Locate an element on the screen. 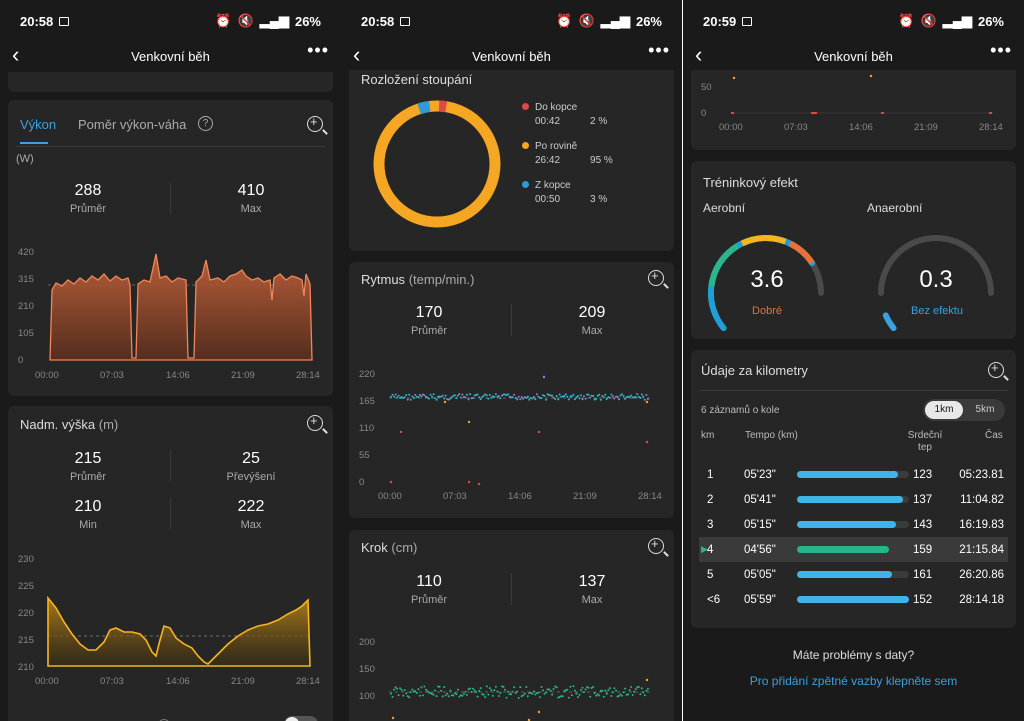 This screenshot has height=721, width=1024. signal-icon: ▂▄▆ is located at coordinates (957, 20).